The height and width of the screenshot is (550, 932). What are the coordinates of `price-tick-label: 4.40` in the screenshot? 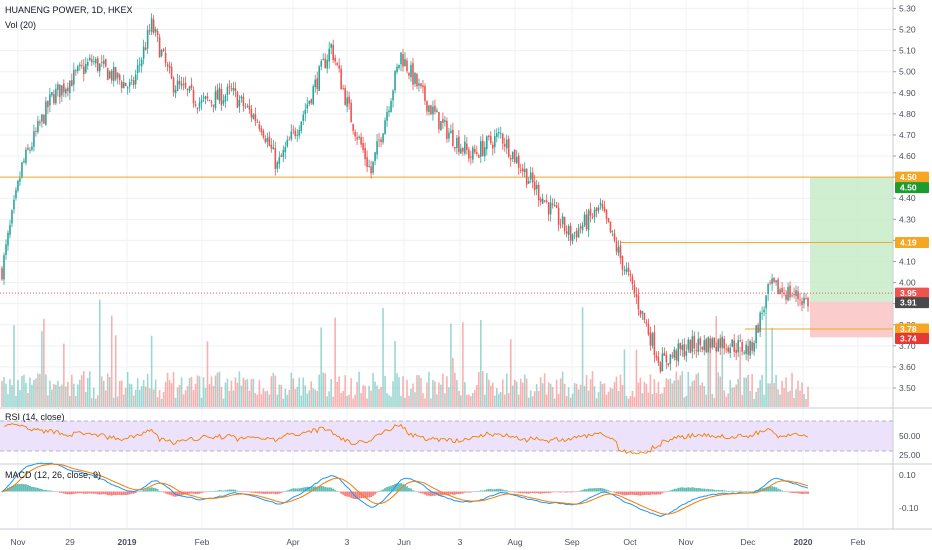 It's located at (907, 198).